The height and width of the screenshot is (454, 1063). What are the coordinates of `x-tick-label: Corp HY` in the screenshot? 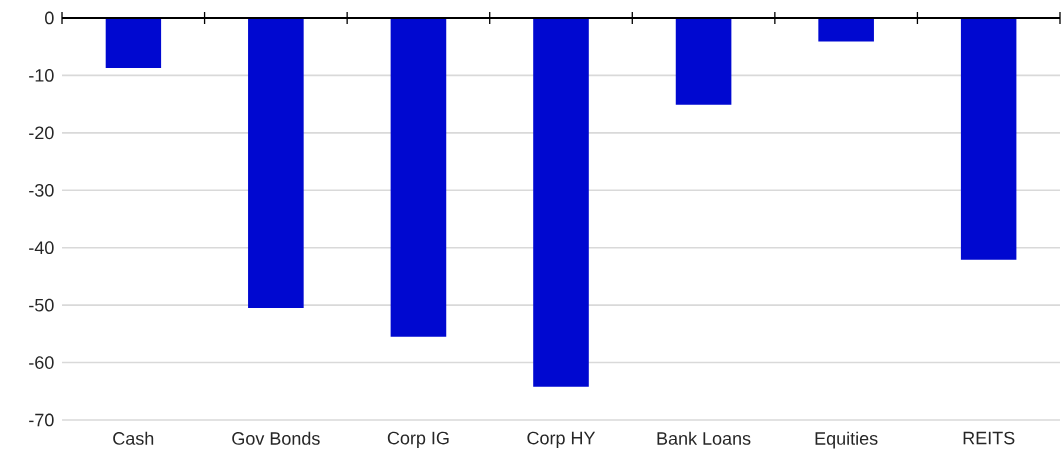 It's located at (561, 439).